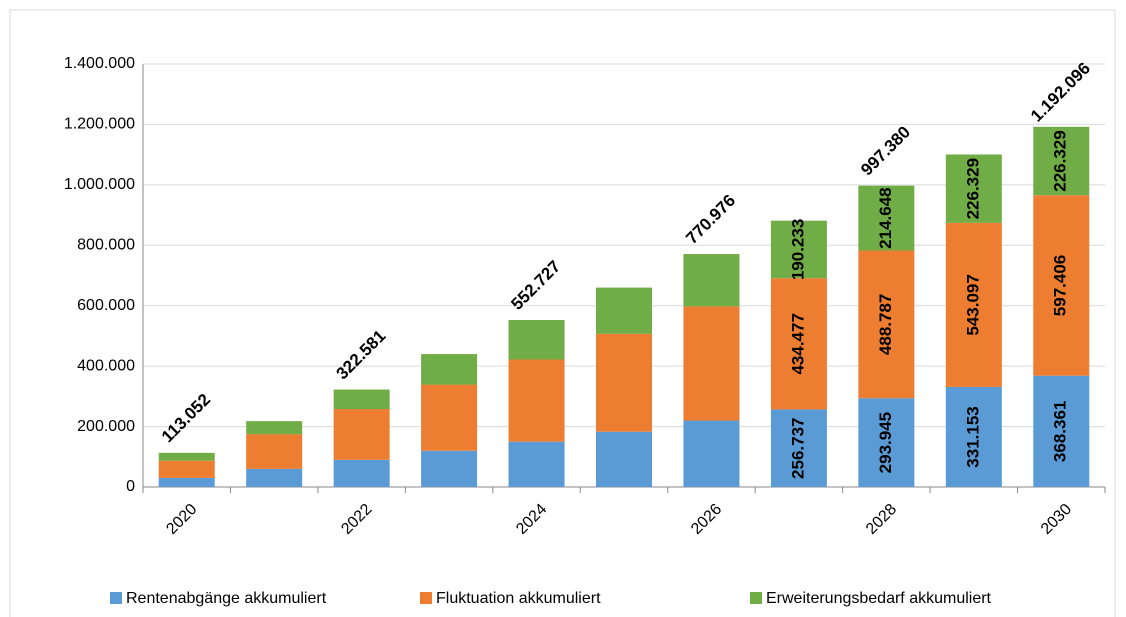 This screenshot has height=617, width=1126. Describe the element at coordinates (531, 519) in the screenshot. I see `x-tick-label: 2024` at that location.